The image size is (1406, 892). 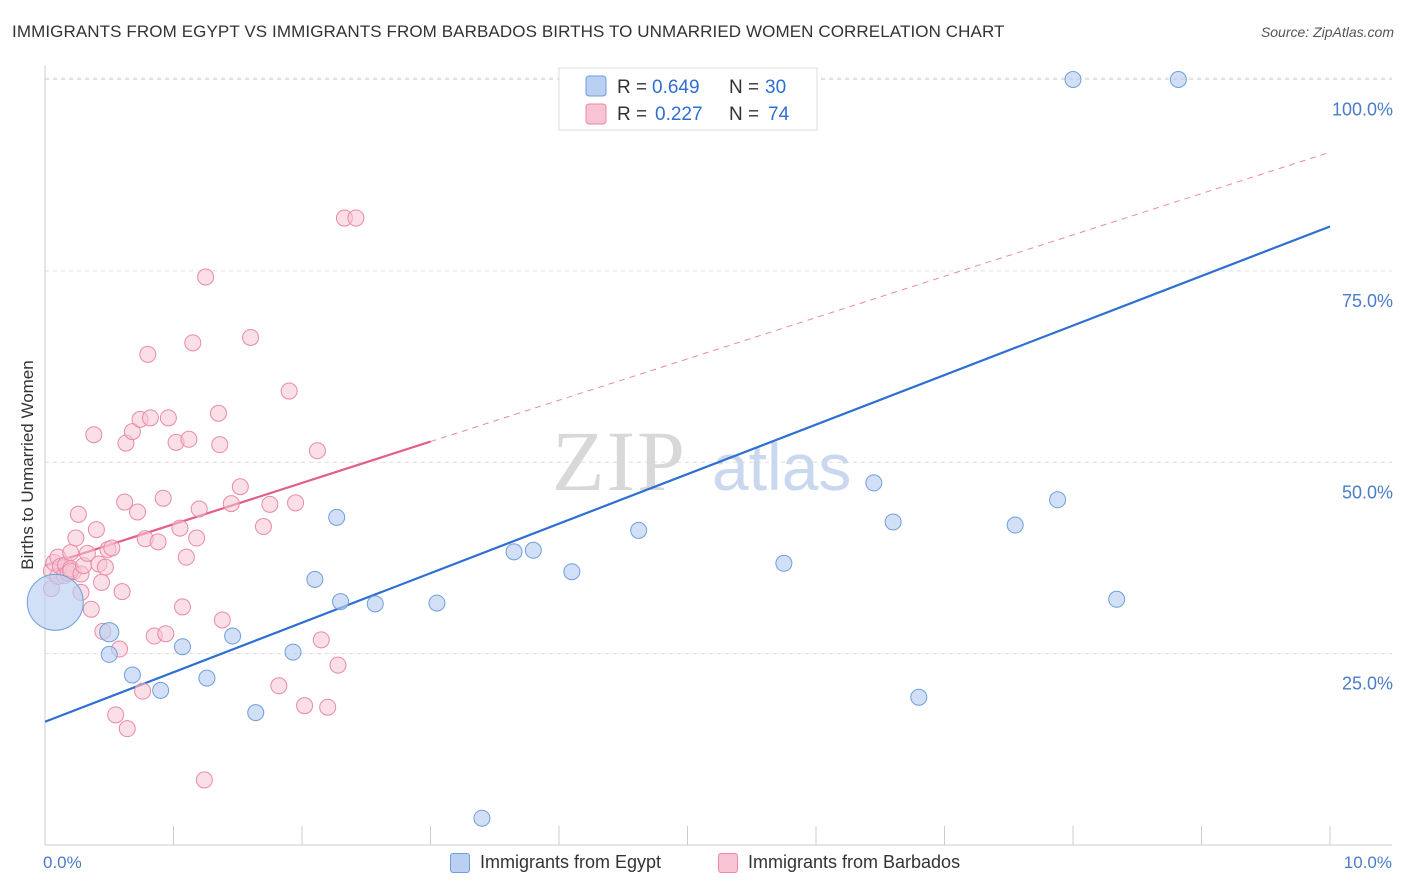 What do you see at coordinates (676, 87) in the screenshot?
I see `egypt-r-value: 0.649` at bounding box center [676, 87].